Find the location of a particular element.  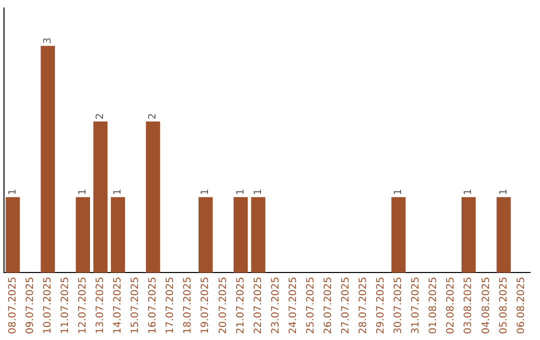

x-tick-label: 05.08.2025 is located at coordinates (504, 305).